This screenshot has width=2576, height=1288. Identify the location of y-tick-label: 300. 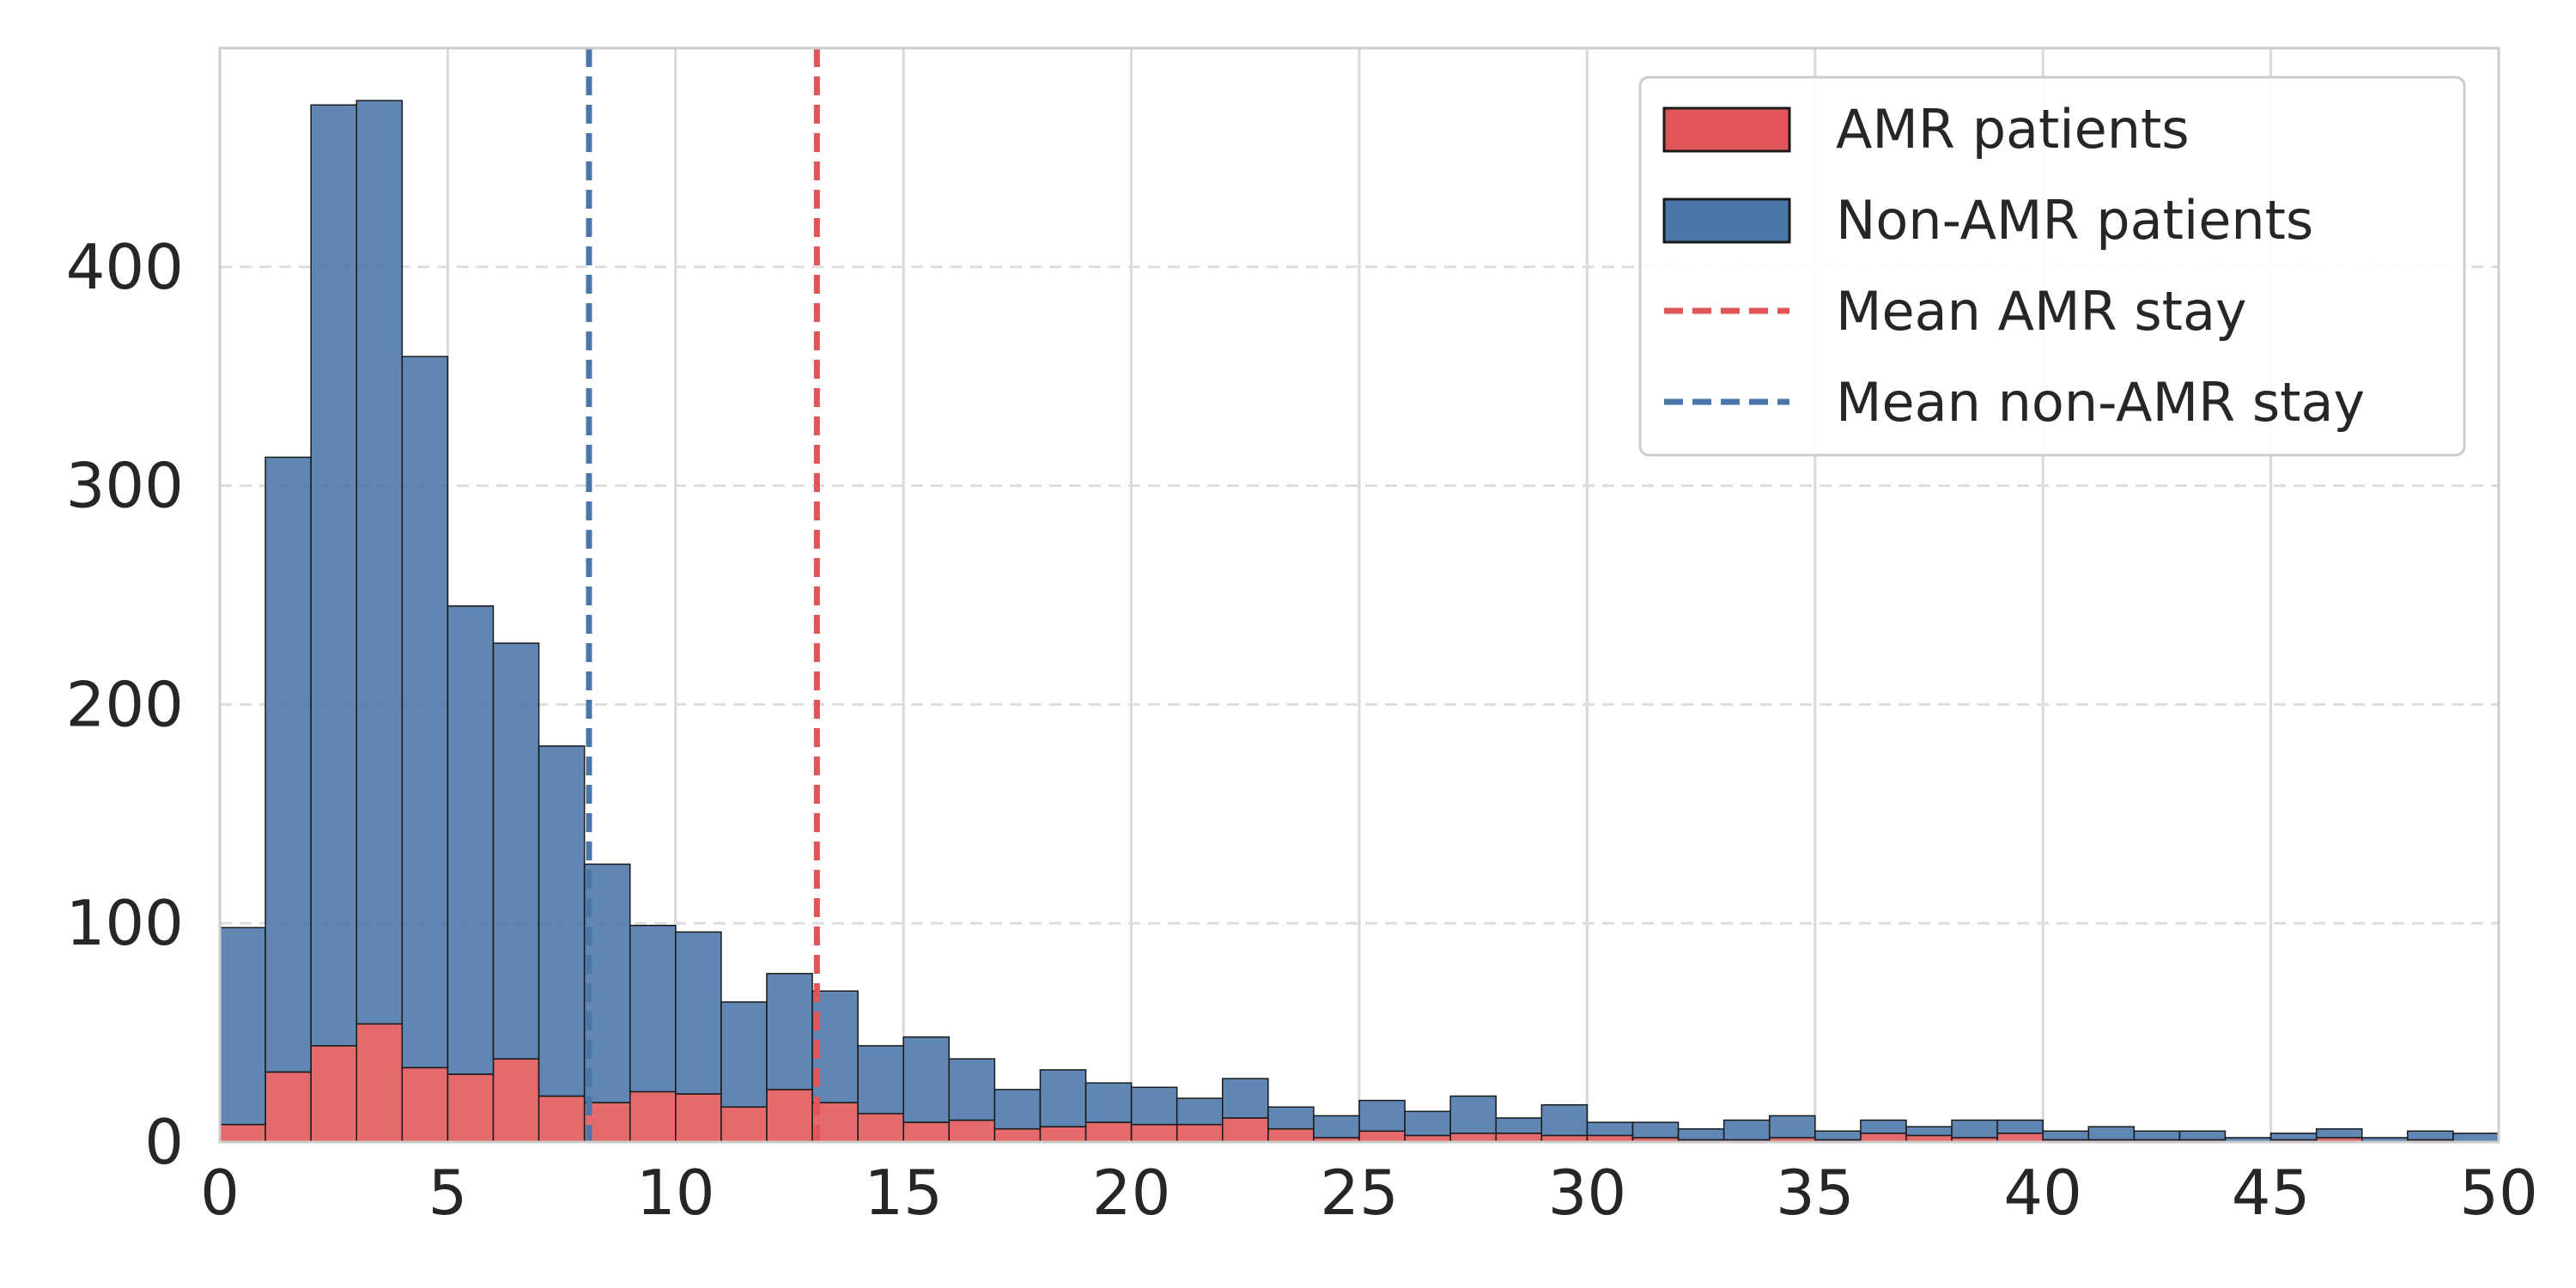
(125, 486).